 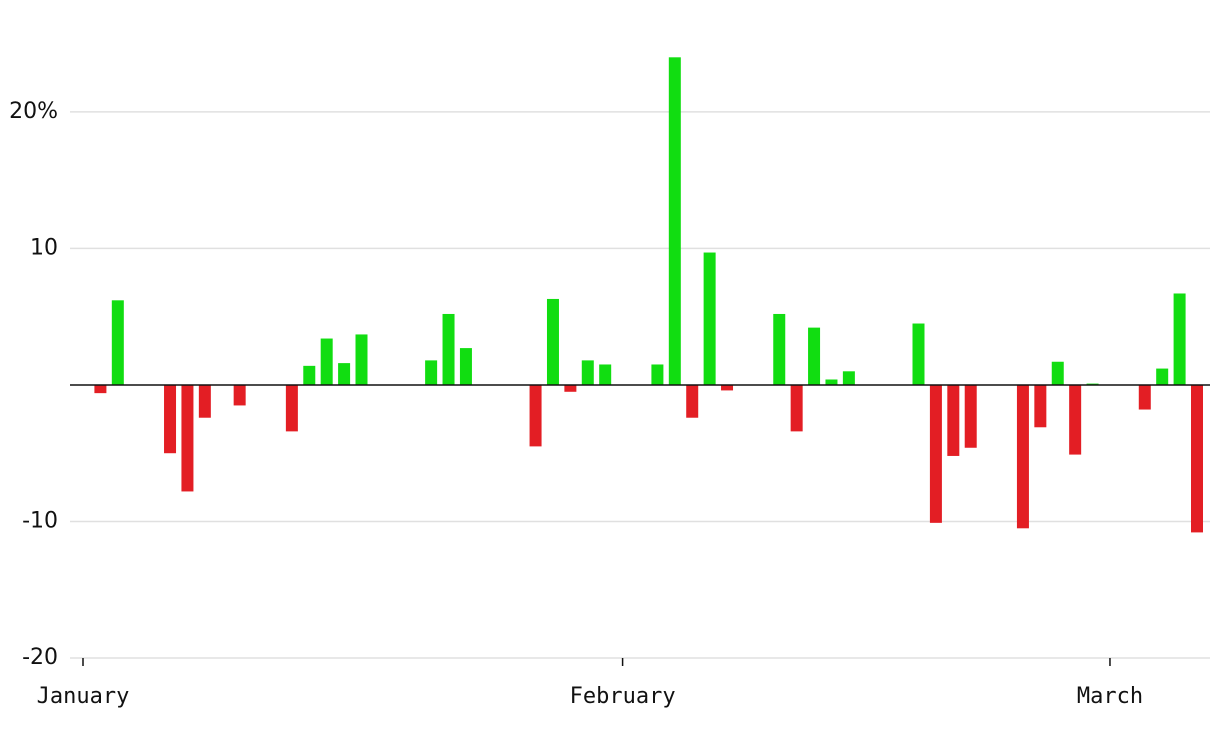 I want to click on y-tick-label: 20%, so click(x=33, y=111).